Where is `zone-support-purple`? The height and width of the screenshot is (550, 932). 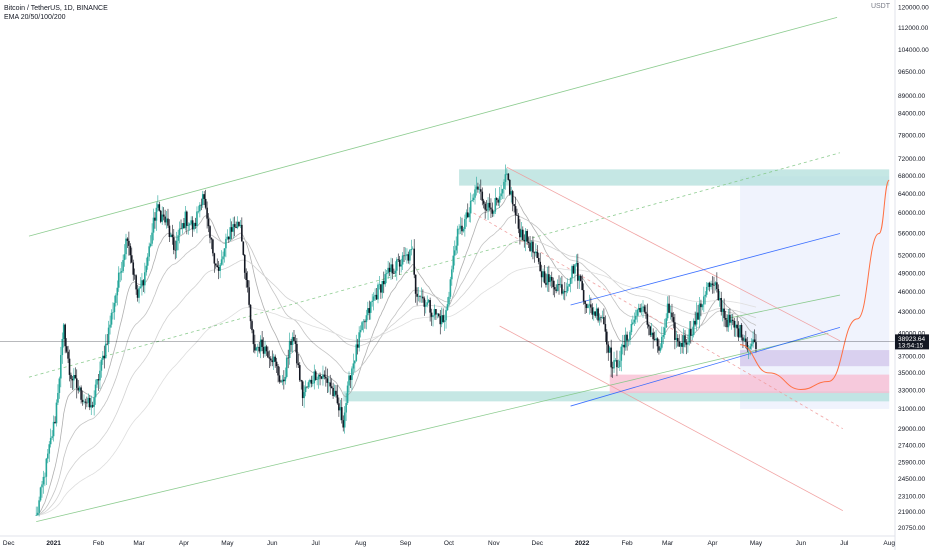
zone-support-purple is located at coordinates (815, 358).